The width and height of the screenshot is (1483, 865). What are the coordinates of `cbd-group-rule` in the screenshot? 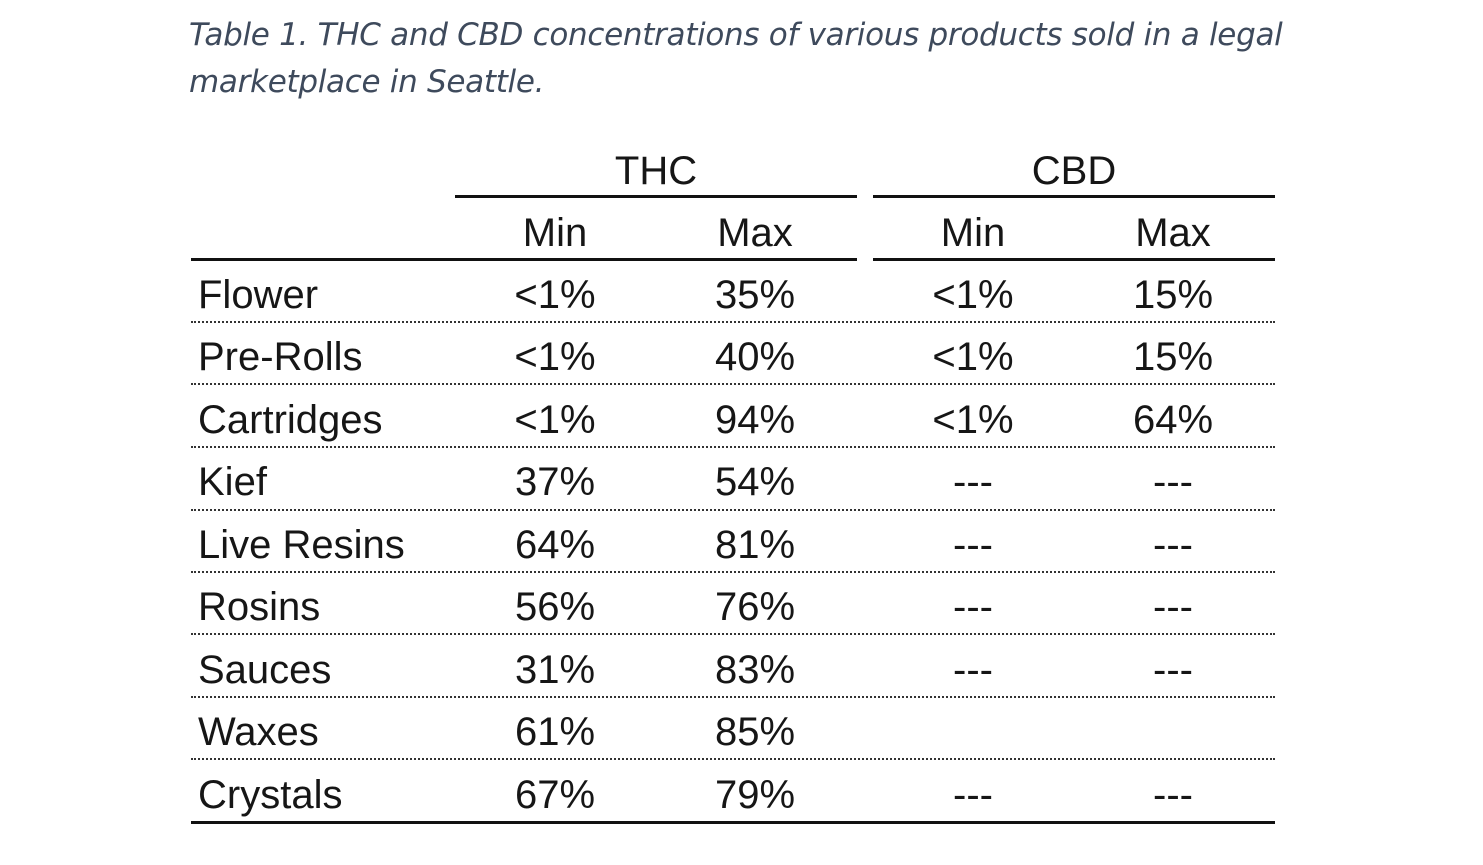 It's located at (1074, 196).